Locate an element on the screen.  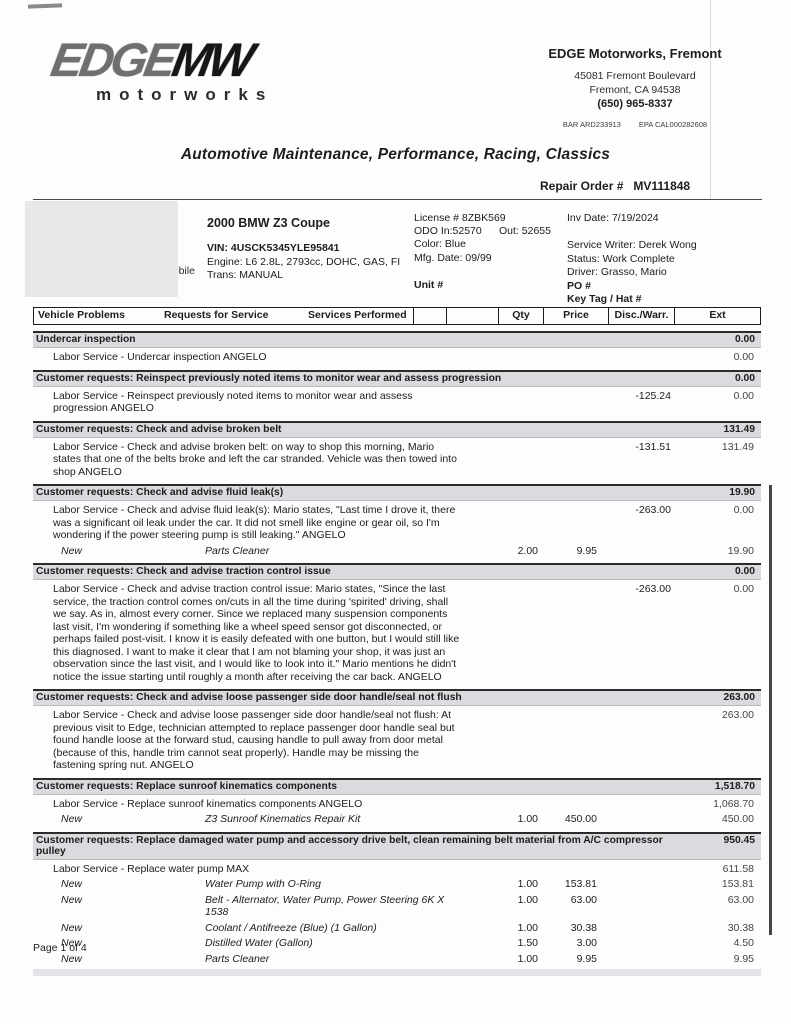
vehicle-title: 2000 BMW Z3 Coupe is located at coordinates (268, 223).